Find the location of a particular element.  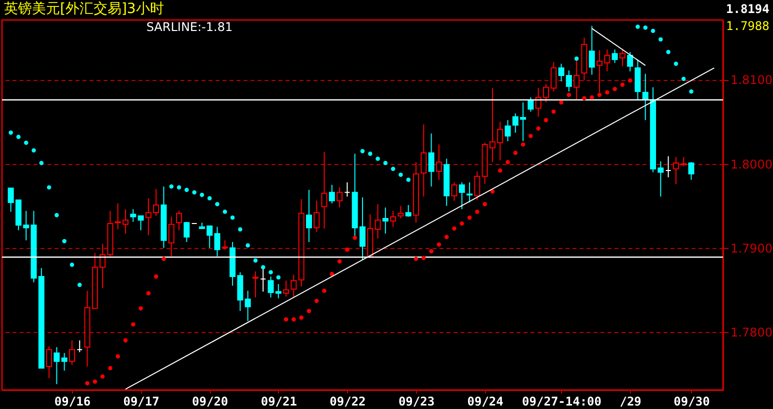

x-tick-label: 09/30 is located at coordinates (692, 401).